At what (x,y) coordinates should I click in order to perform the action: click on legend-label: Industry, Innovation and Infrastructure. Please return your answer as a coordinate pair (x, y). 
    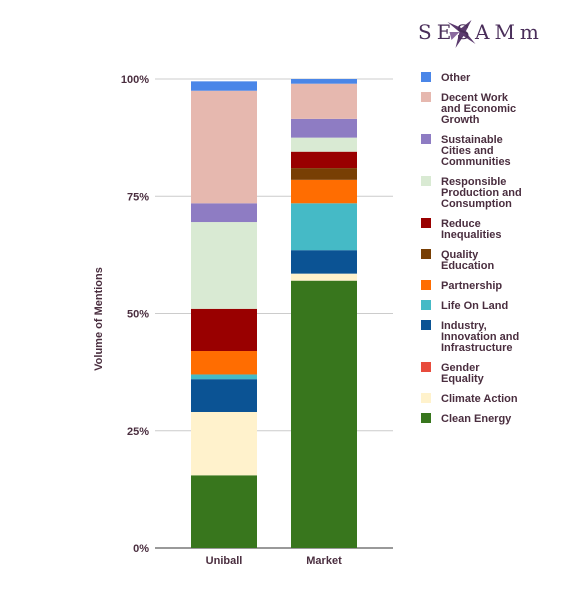
    Looking at the image, I should click on (480, 337).